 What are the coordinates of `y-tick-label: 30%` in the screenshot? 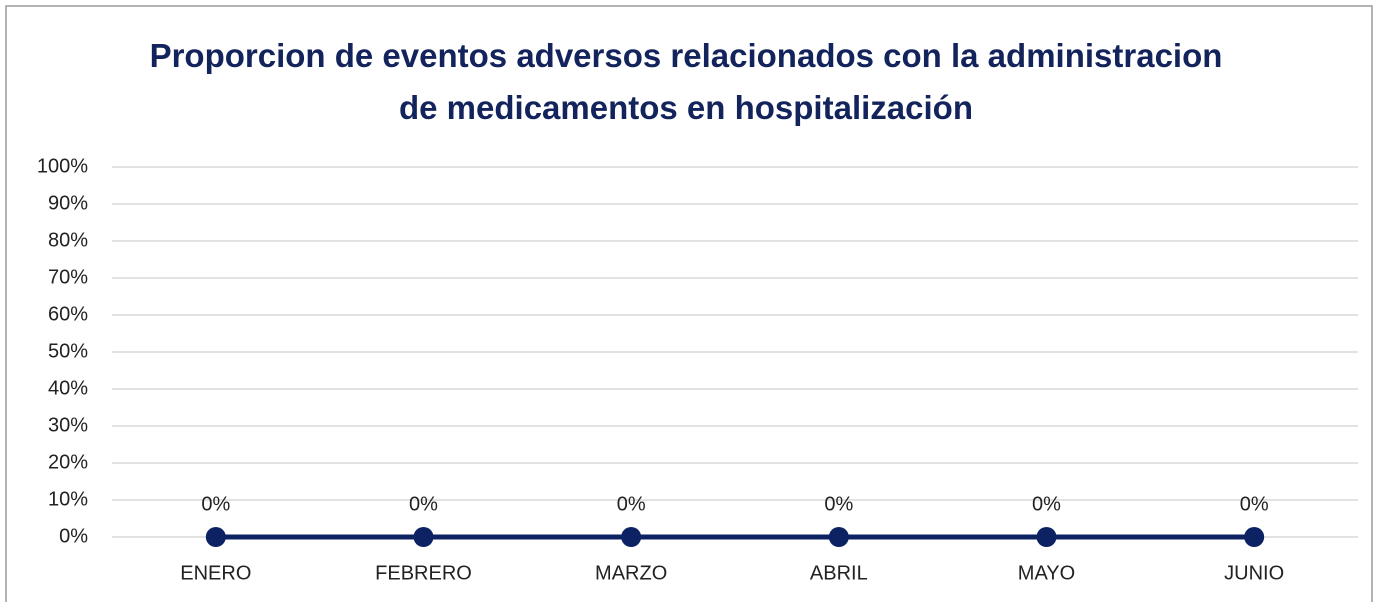 It's located at (68, 425).